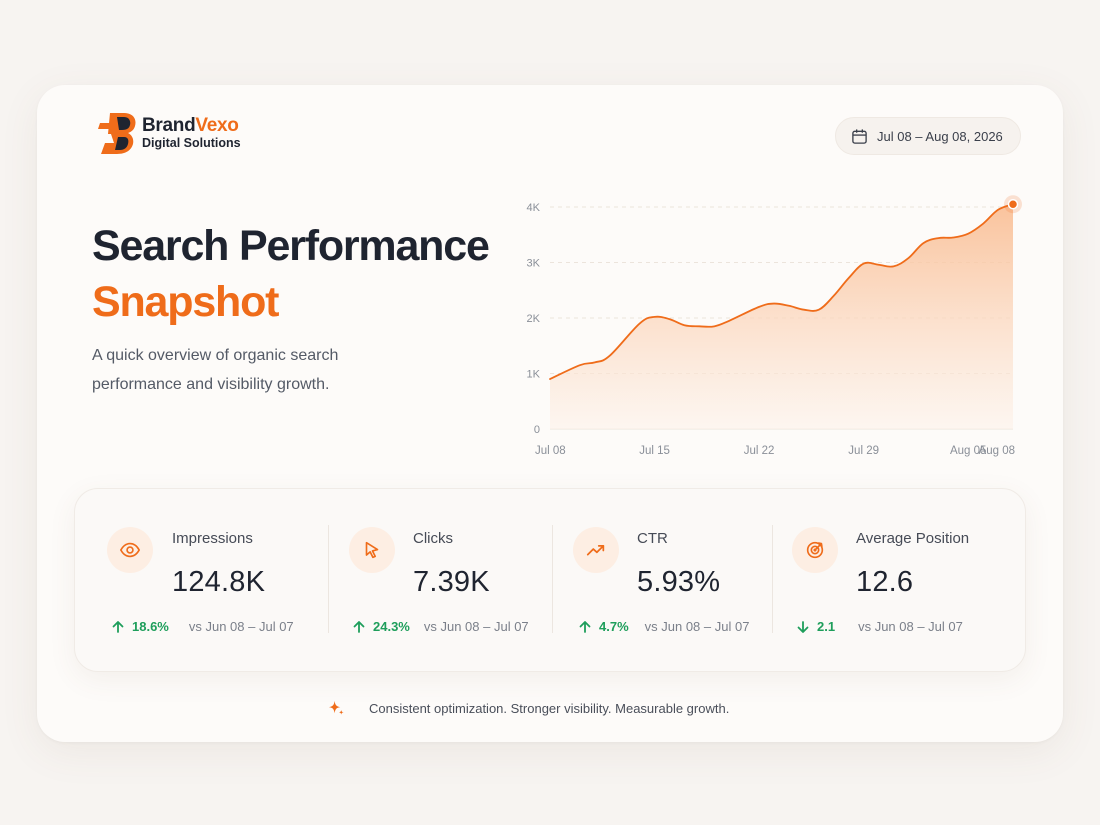 This screenshot has width=1100, height=825. Describe the element at coordinates (968, 451) in the screenshot. I see `x-tick-label: Aug 05` at that location.